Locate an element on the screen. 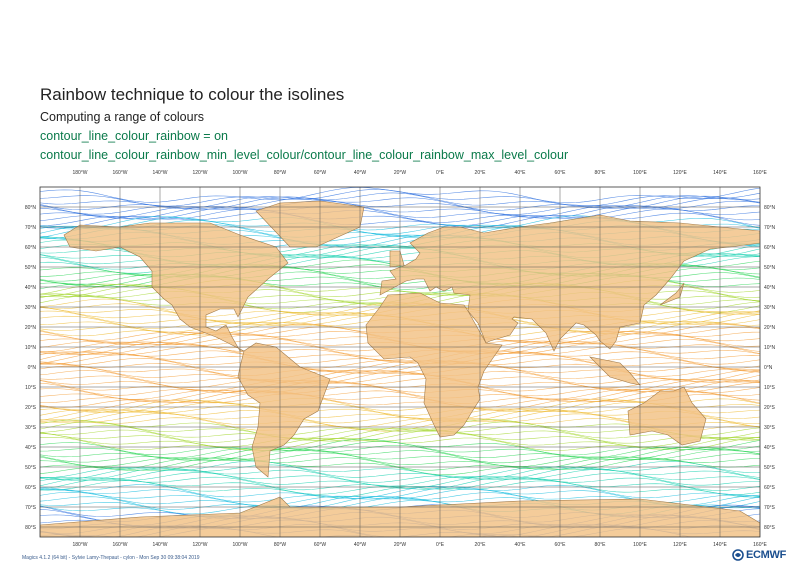 The height and width of the screenshot is (566, 800). latitude-label-right: 60°S is located at coordinates (770, 488).